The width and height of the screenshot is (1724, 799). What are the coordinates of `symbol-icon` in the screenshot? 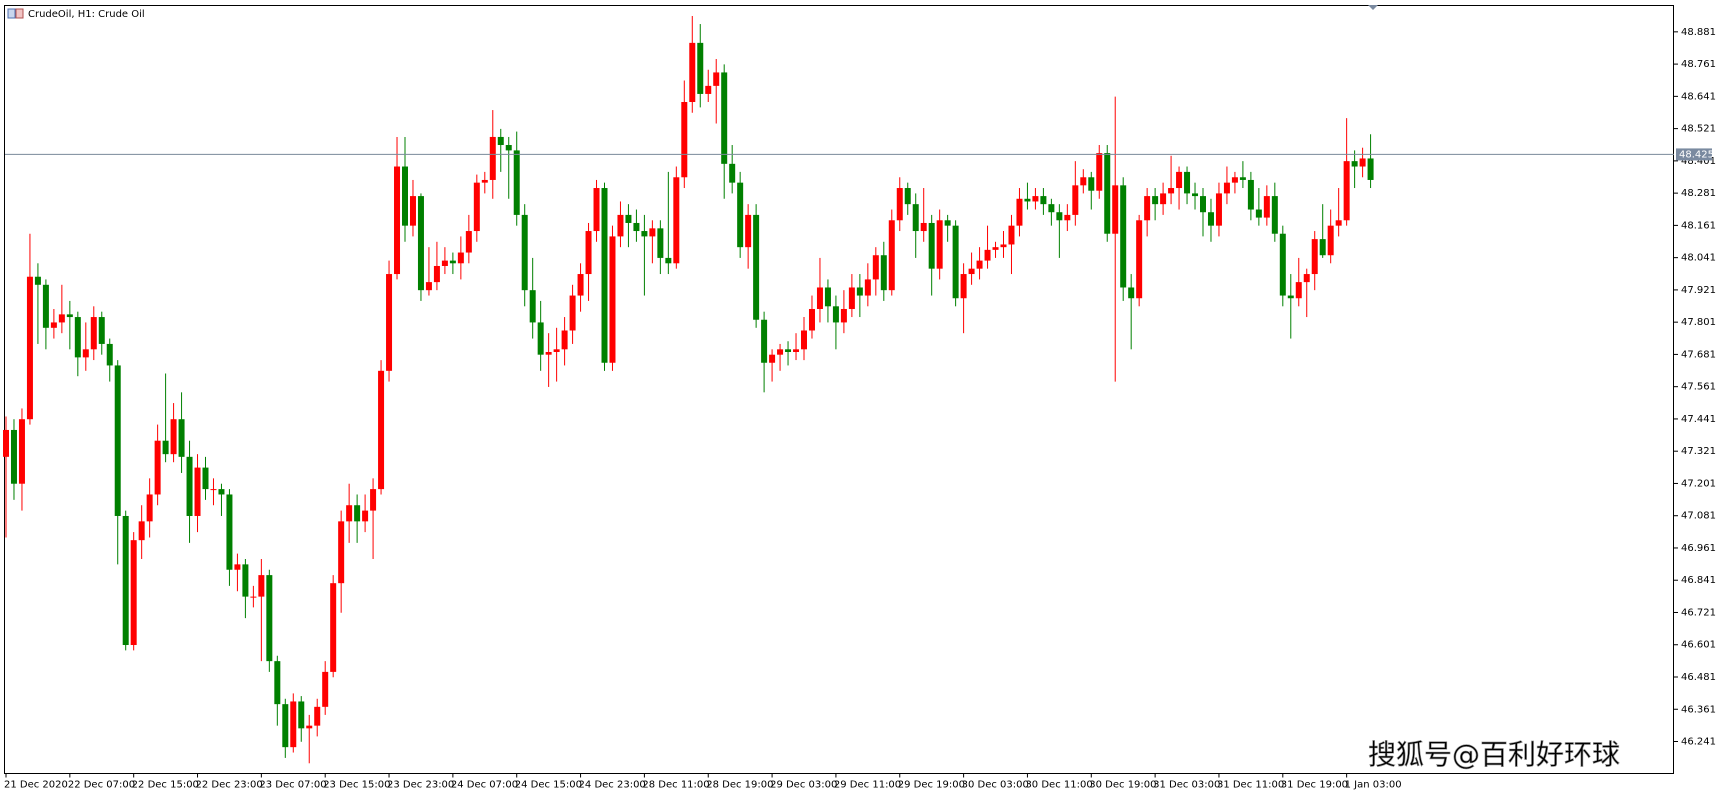 It's located at (15, 13).